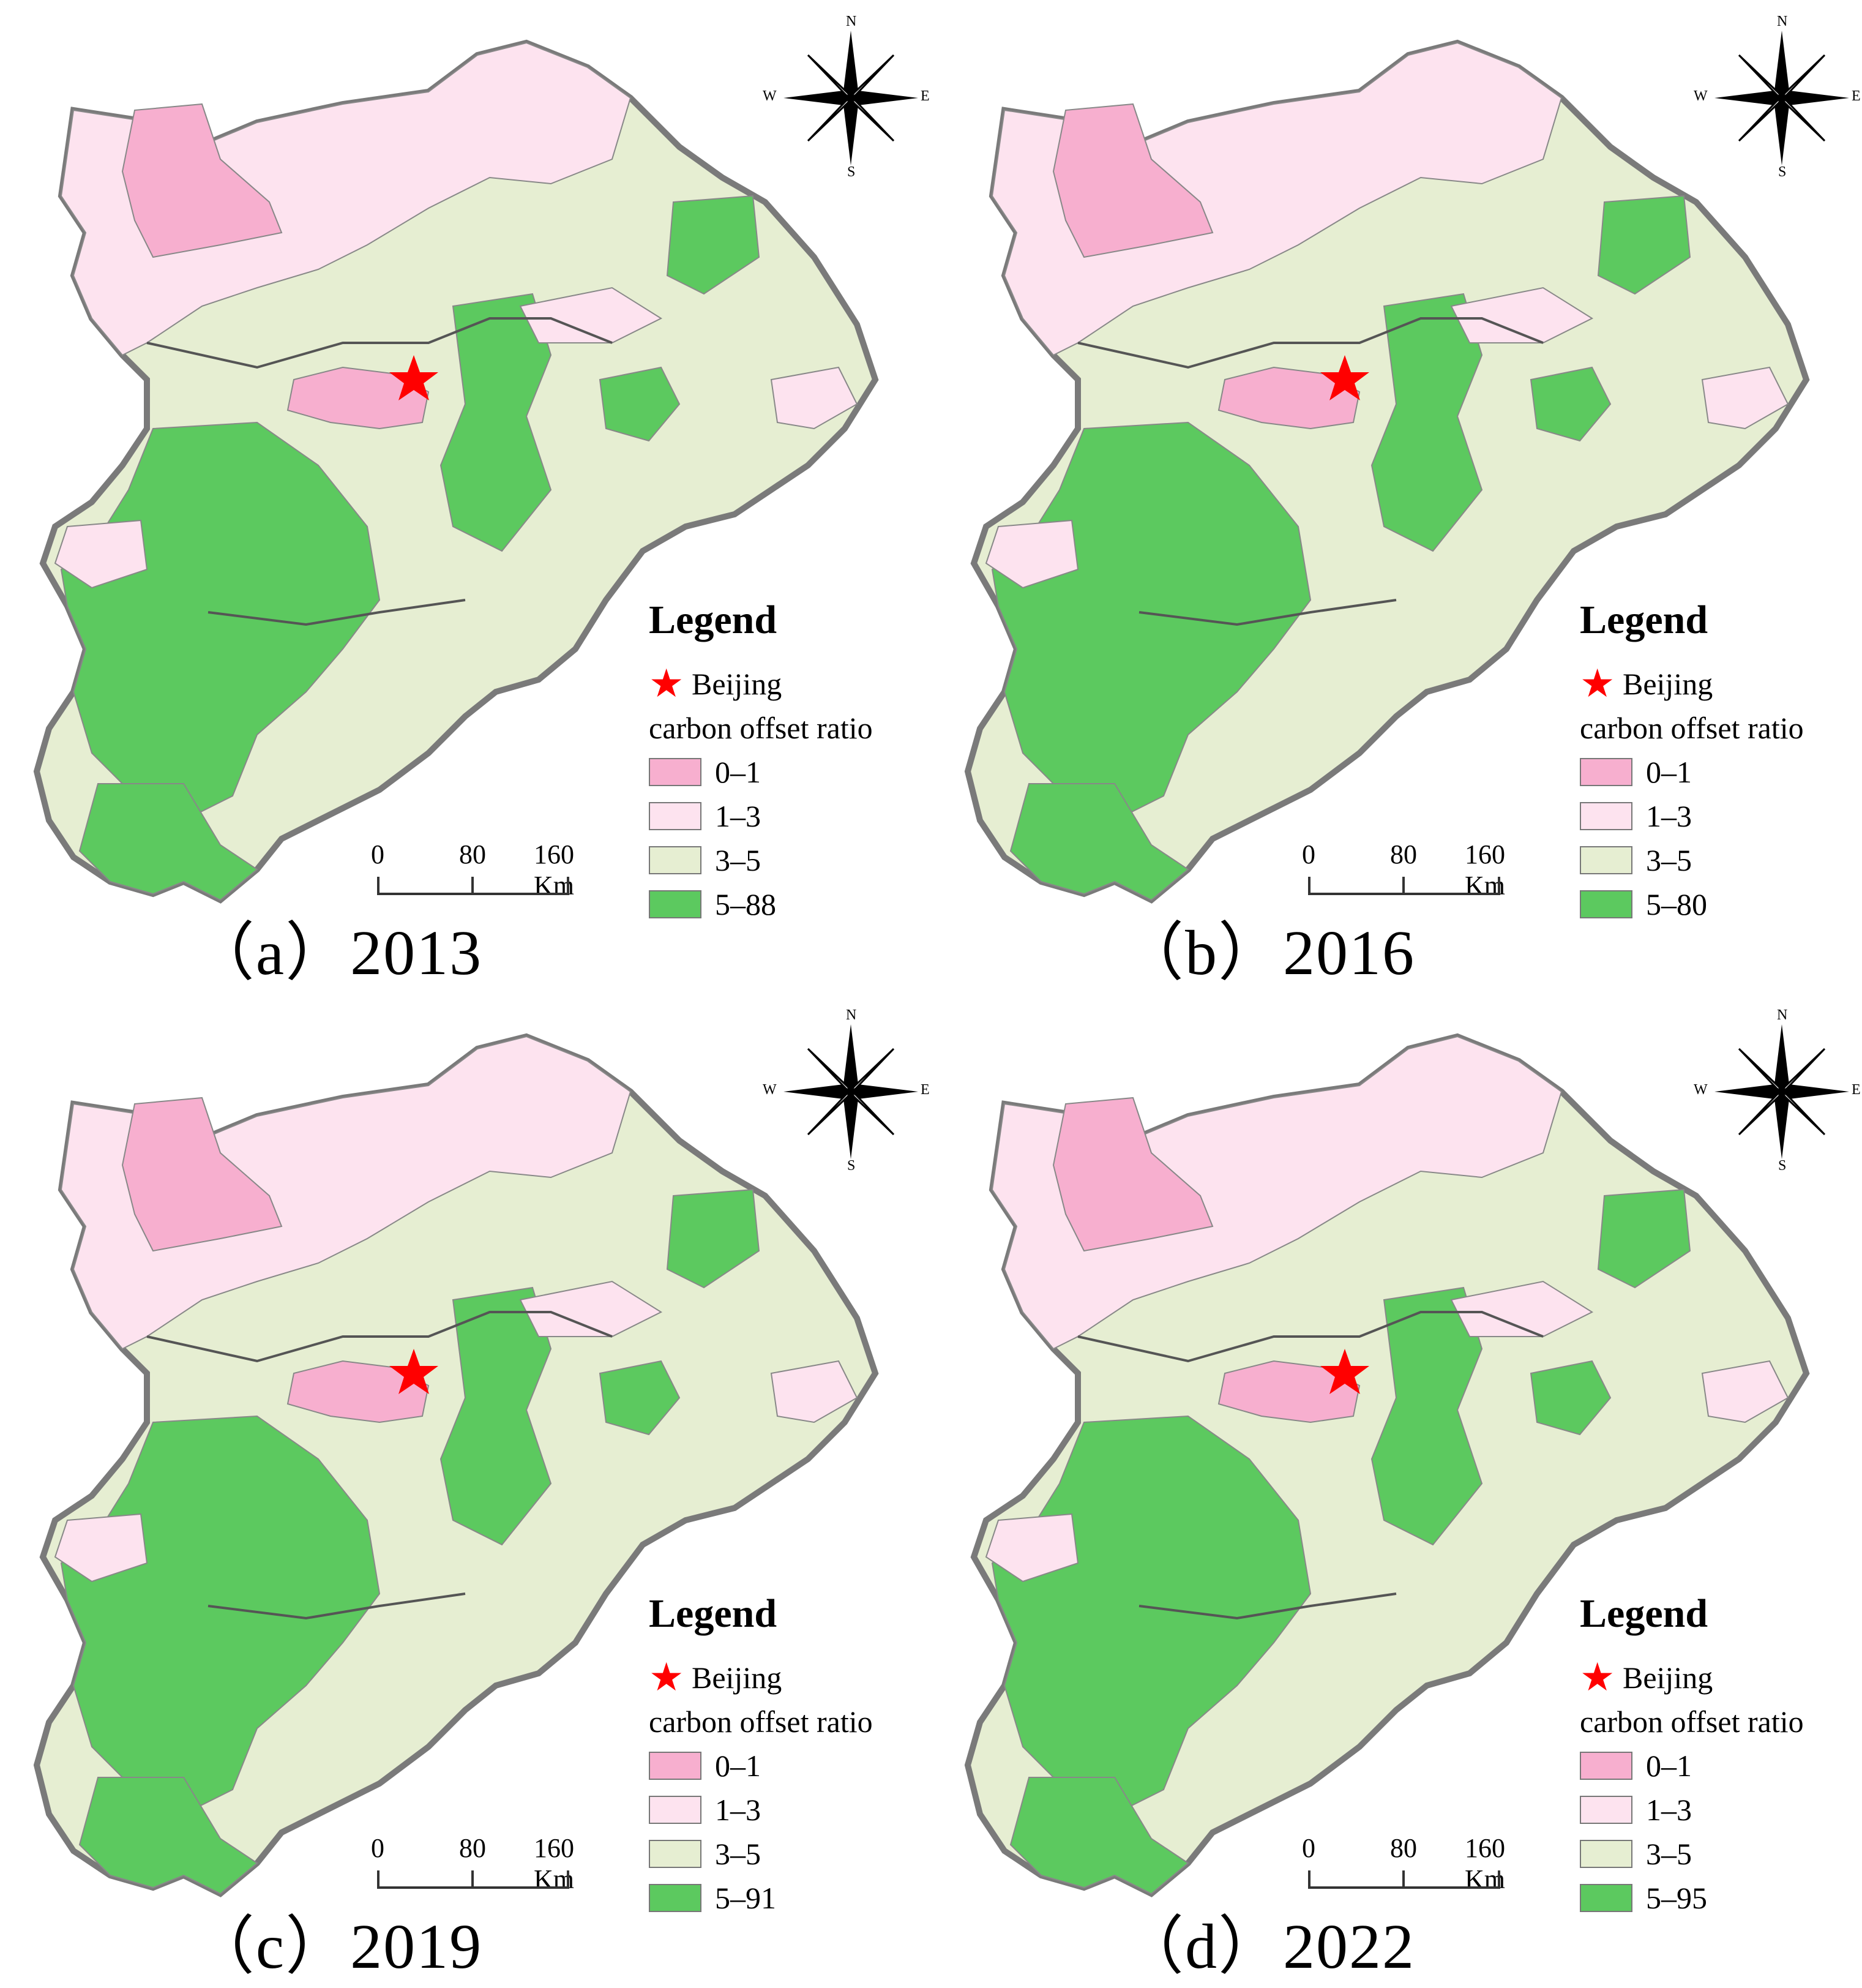 This screenshot has height=1988, width=1862. I want to click on legend-class-label: 5–80, so click(1677, 904).